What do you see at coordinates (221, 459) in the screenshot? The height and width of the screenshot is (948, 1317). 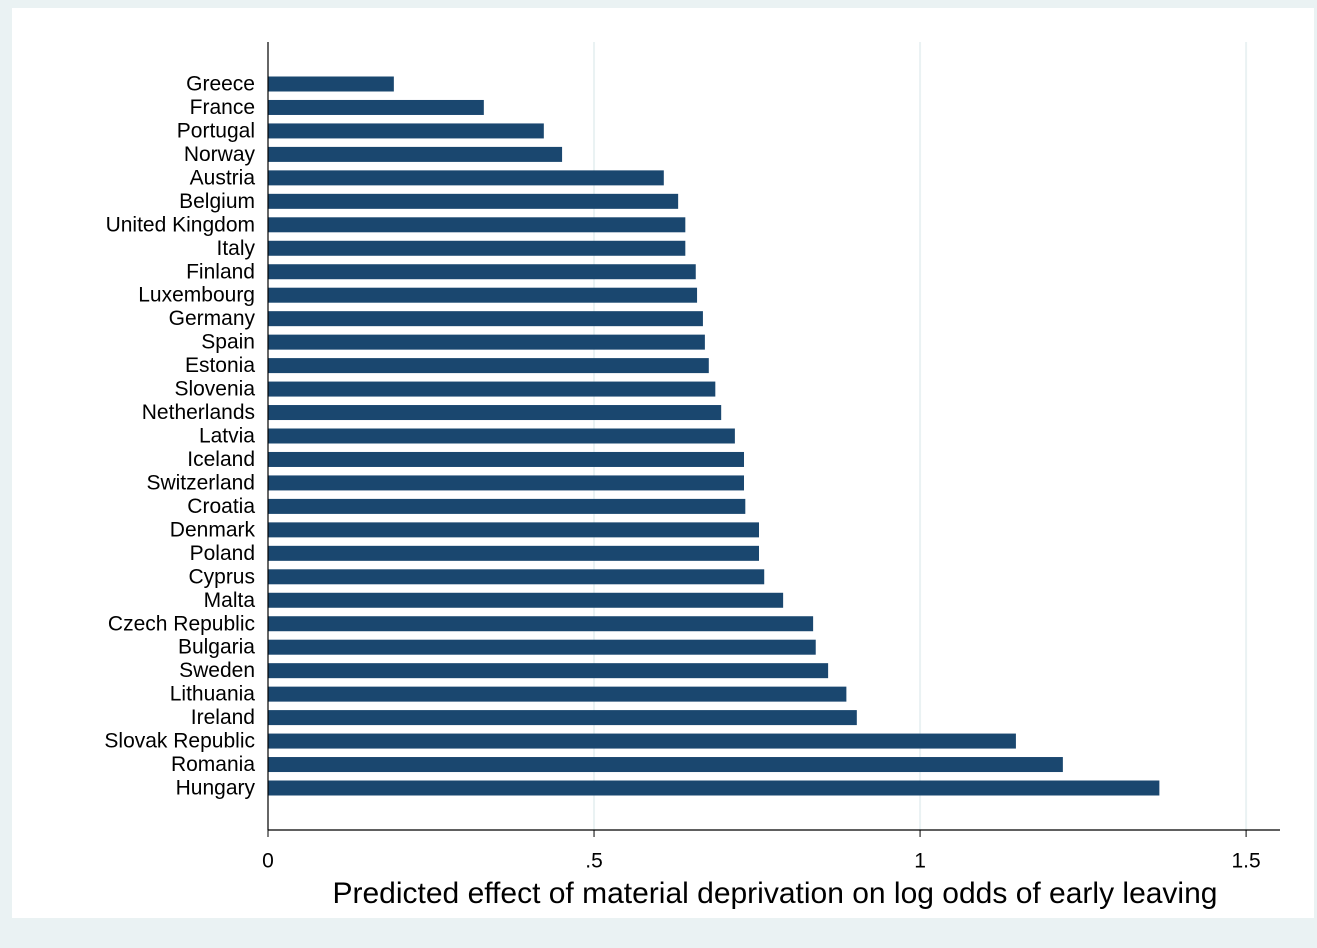 I see `y-tick-label: Iceland` at bounding box center [221, 459].